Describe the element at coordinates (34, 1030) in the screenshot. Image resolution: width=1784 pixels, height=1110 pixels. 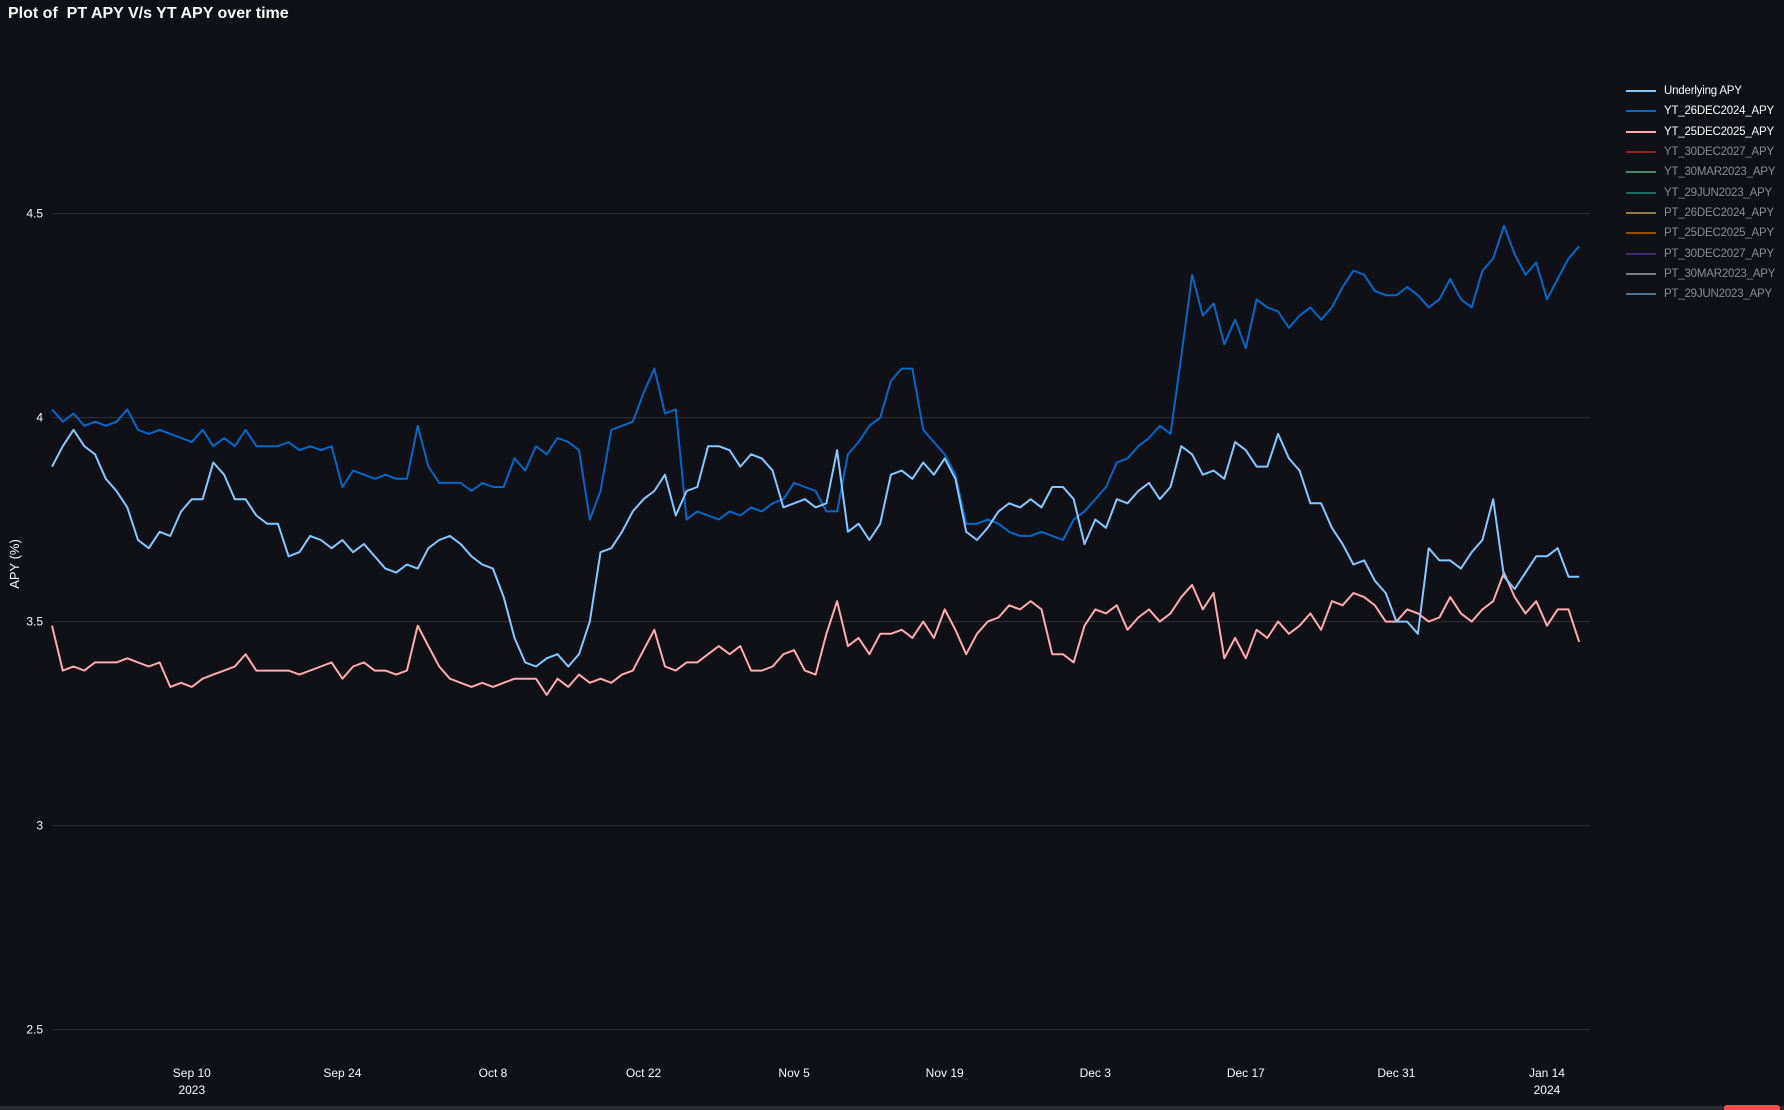
I see `y-tick-label: 2.5` at that location.